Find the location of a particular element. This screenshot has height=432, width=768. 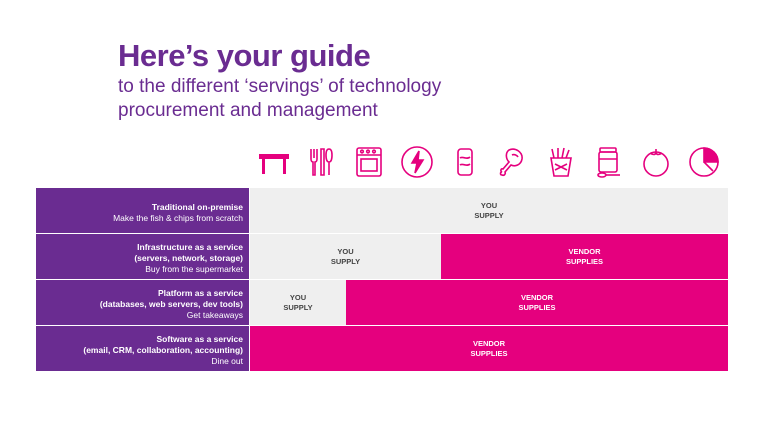

row-title: Infrastructure as a service is located at coordinates (190, 247).